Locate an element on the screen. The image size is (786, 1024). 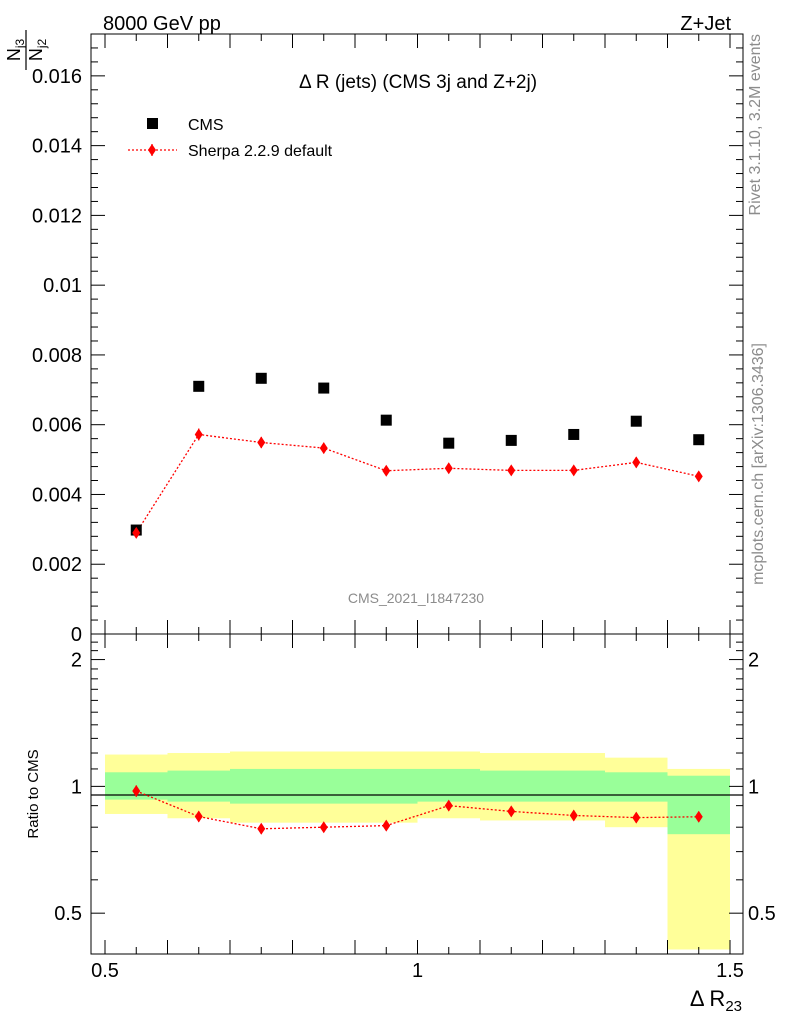
legend-cms-label: CMS is located at coordinates (206, 125).